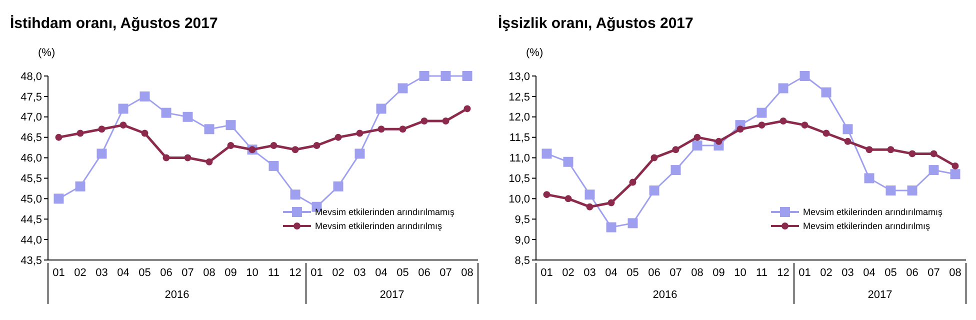  What do you see at coordinates (762, 273) in the screenshot?
I see `x-tick-label: 11` at bounding box center [762, 273].